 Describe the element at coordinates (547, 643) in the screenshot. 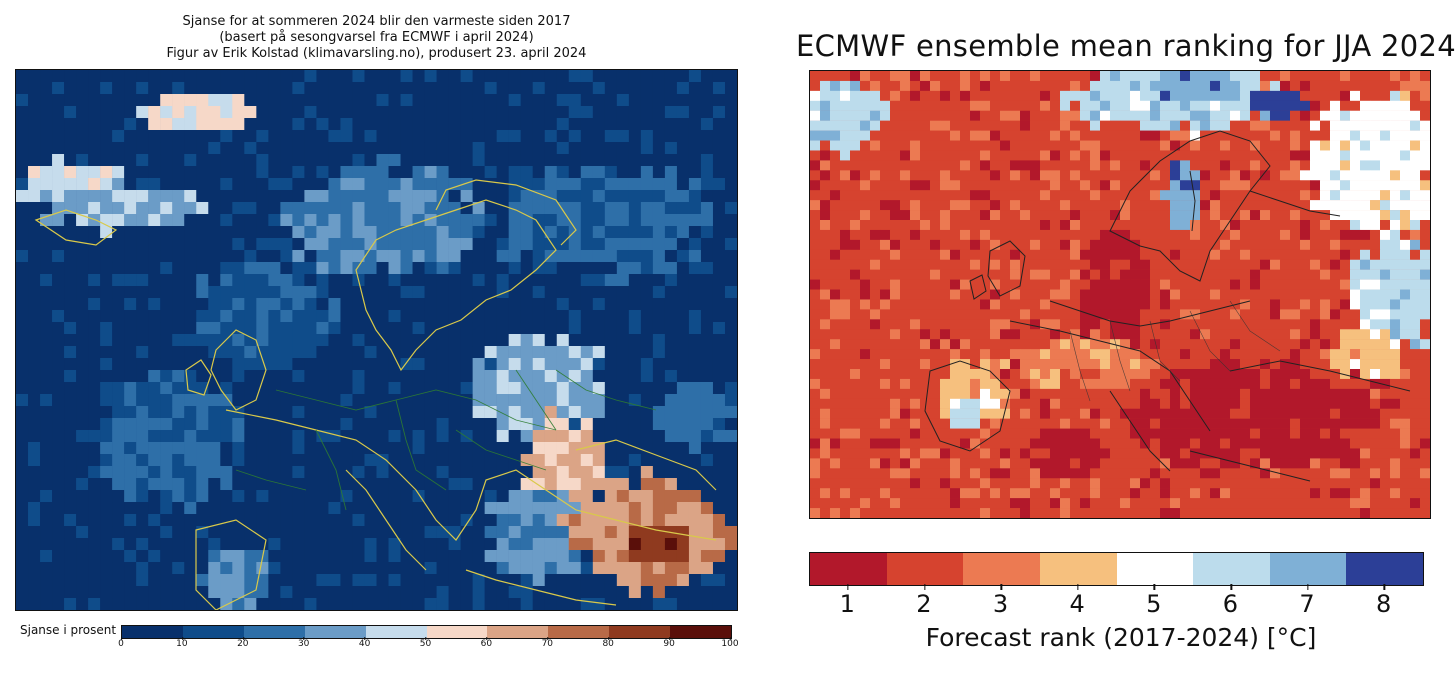

I see `left-colorbar-tick-label: 70` at that location.